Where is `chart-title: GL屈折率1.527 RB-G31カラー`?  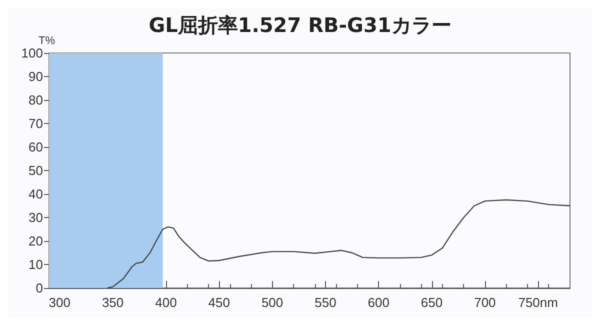
chart-title: GL屈折率1.527 RB-G31カラー is located at coordinates (300, 25).